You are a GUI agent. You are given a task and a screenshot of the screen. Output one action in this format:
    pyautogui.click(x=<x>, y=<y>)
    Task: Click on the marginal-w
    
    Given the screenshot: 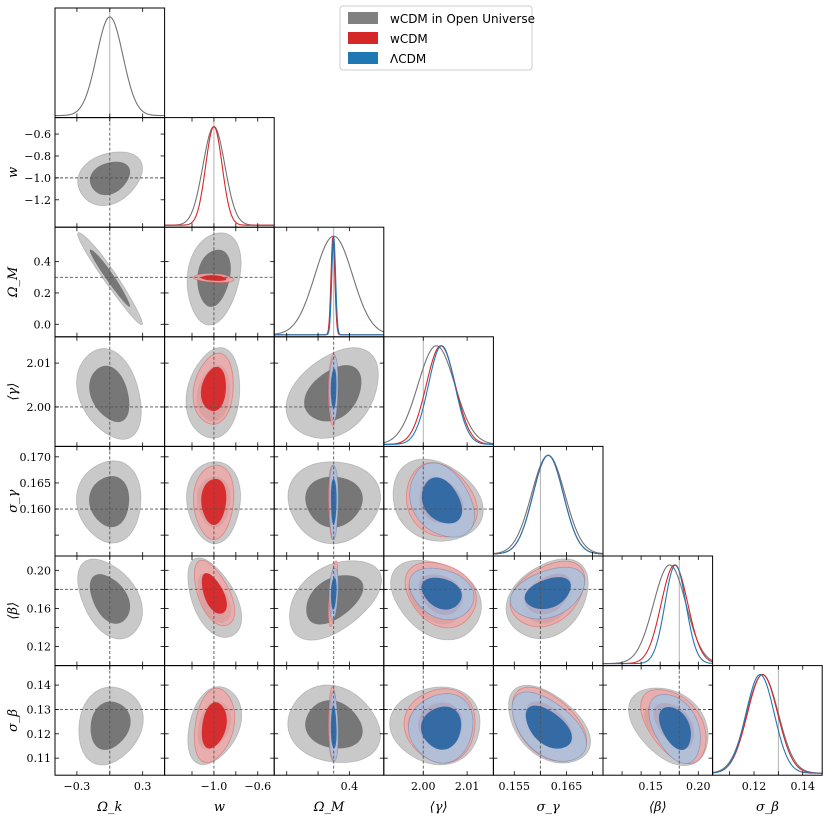 What is the action you would take?
    pyautogui.click(x=219, y=172)
    